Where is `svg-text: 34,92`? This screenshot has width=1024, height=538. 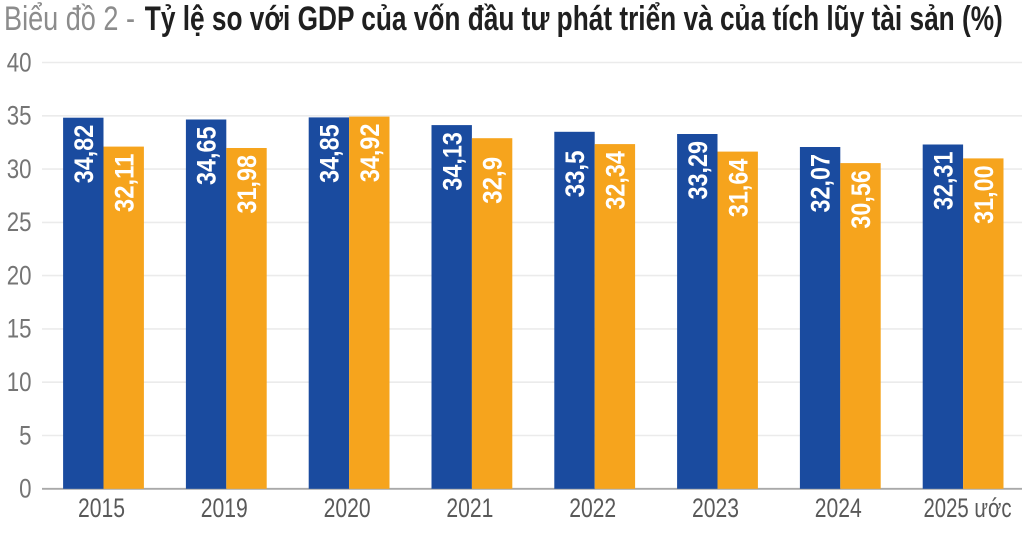 svg-text: 34,92 is located at coordinates (370, 153).